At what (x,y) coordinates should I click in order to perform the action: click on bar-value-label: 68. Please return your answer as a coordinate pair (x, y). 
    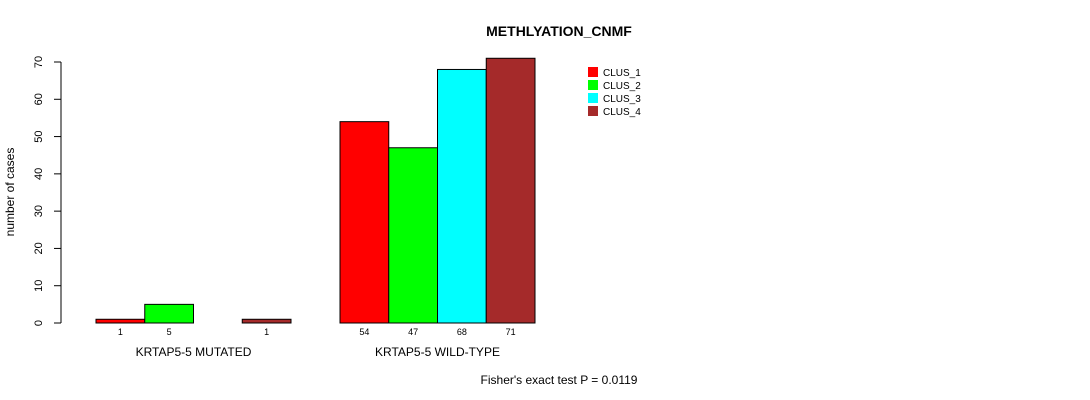
    Looking at the image, I should click on (462, 332).